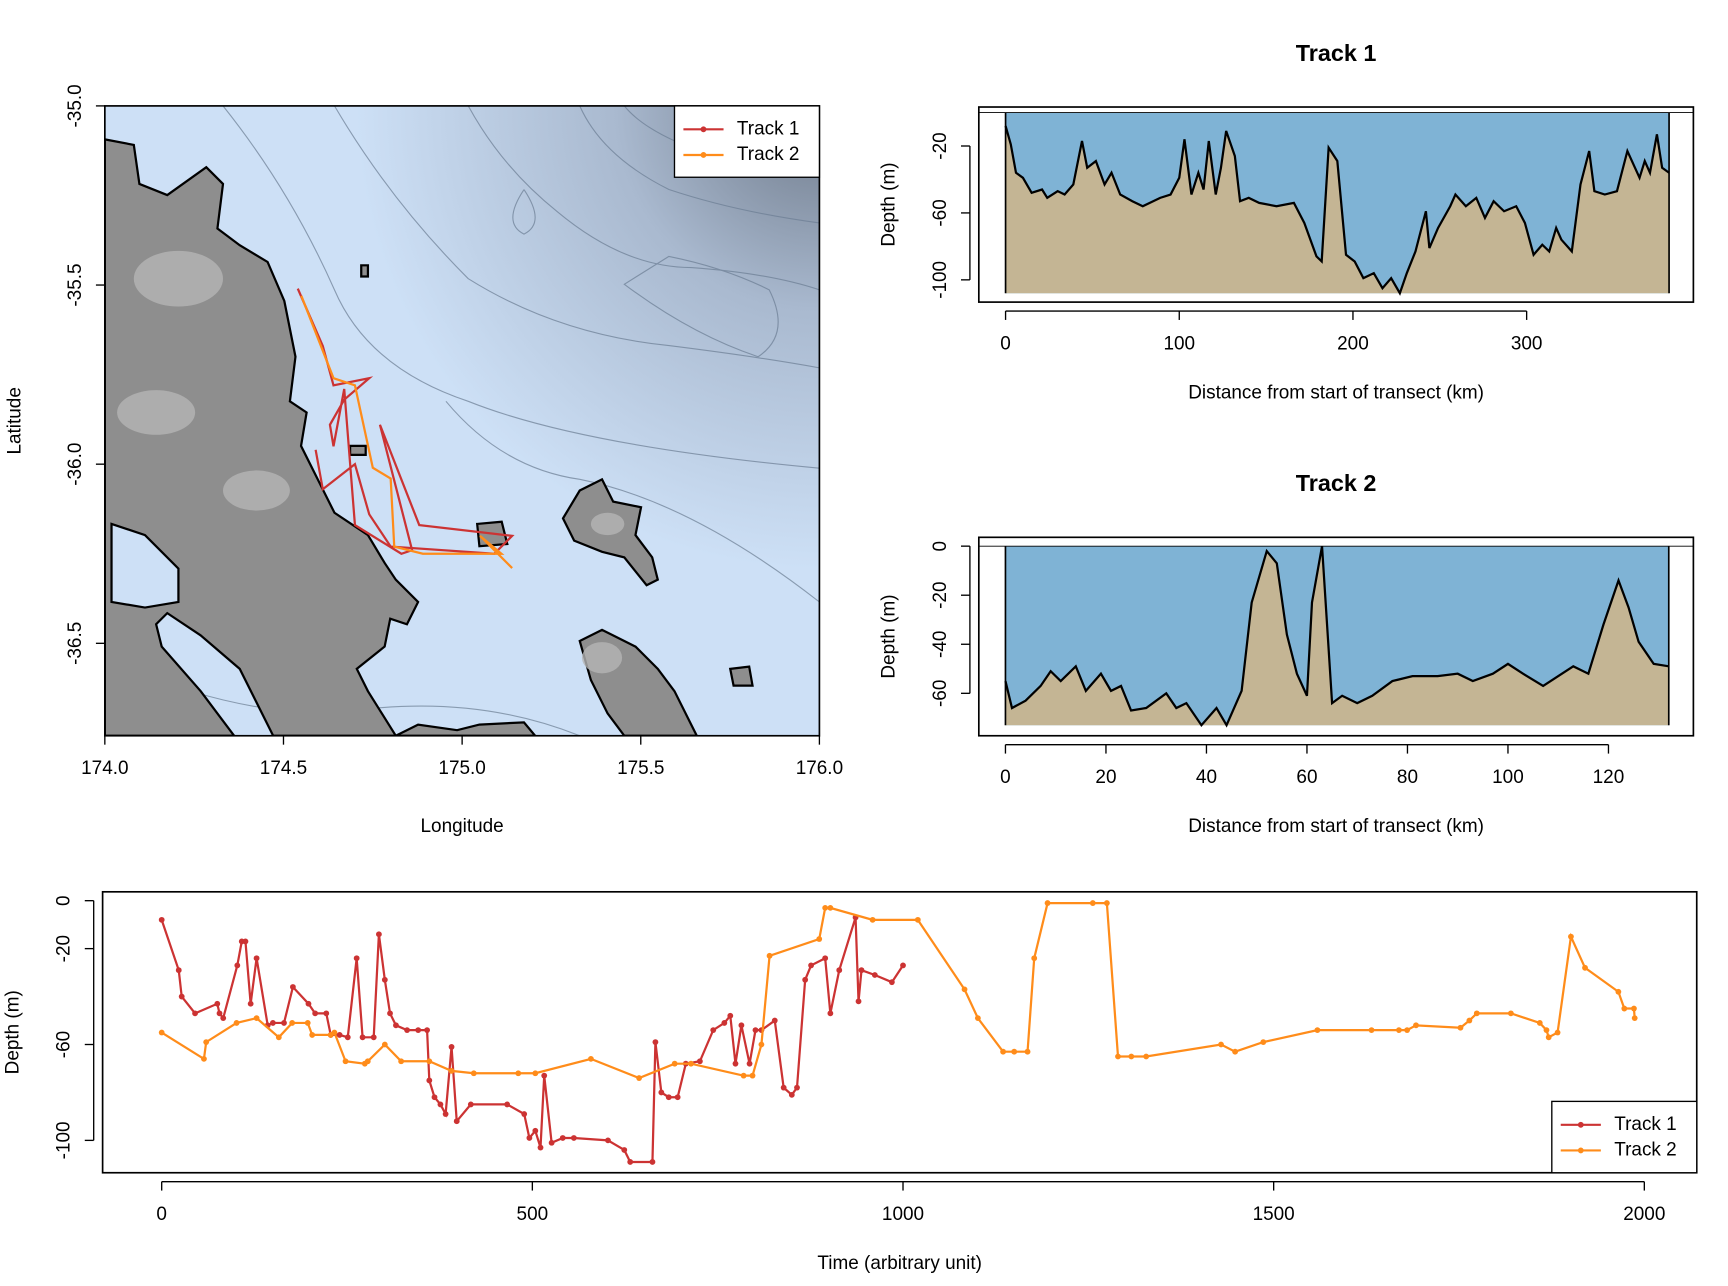  What do you see at coordinates (75, 464) in the screenshot?
I see `y-tick-label: -36.0` at bounding box center [75, 464].